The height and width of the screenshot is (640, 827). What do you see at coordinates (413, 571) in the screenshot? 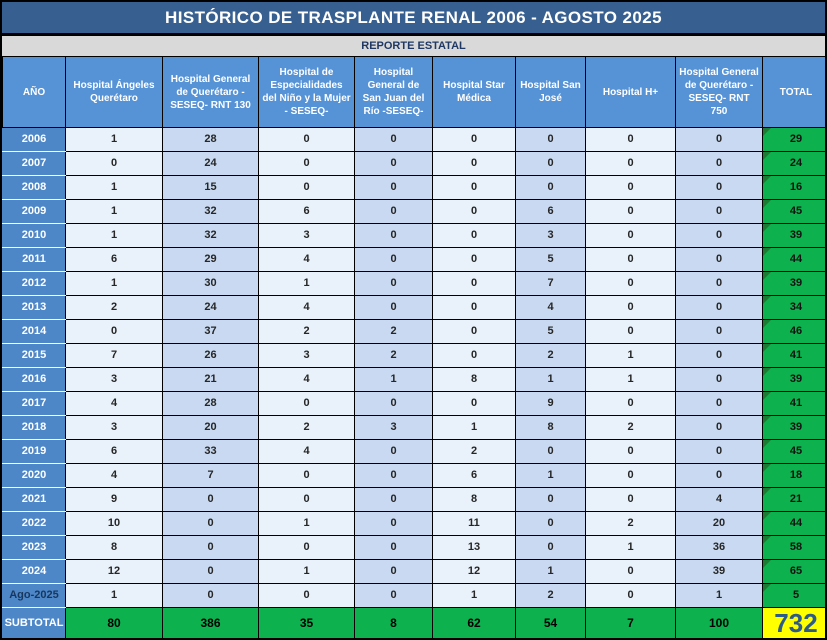
I see `table-row: 2024 12 0 1 0 12 1 0 39 65` at bounding box center [413, 571].